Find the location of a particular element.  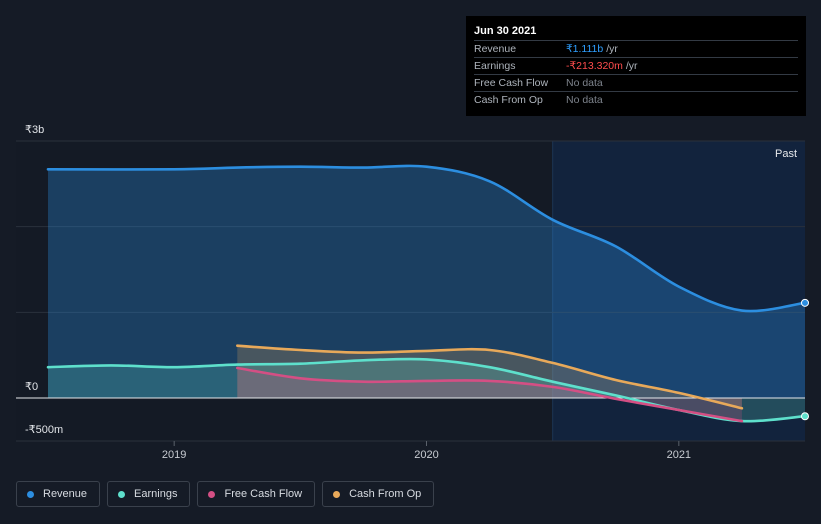

tooltip-row-revenue: Revenue ₹1.111b/yr is located at coordinates (636, 49).